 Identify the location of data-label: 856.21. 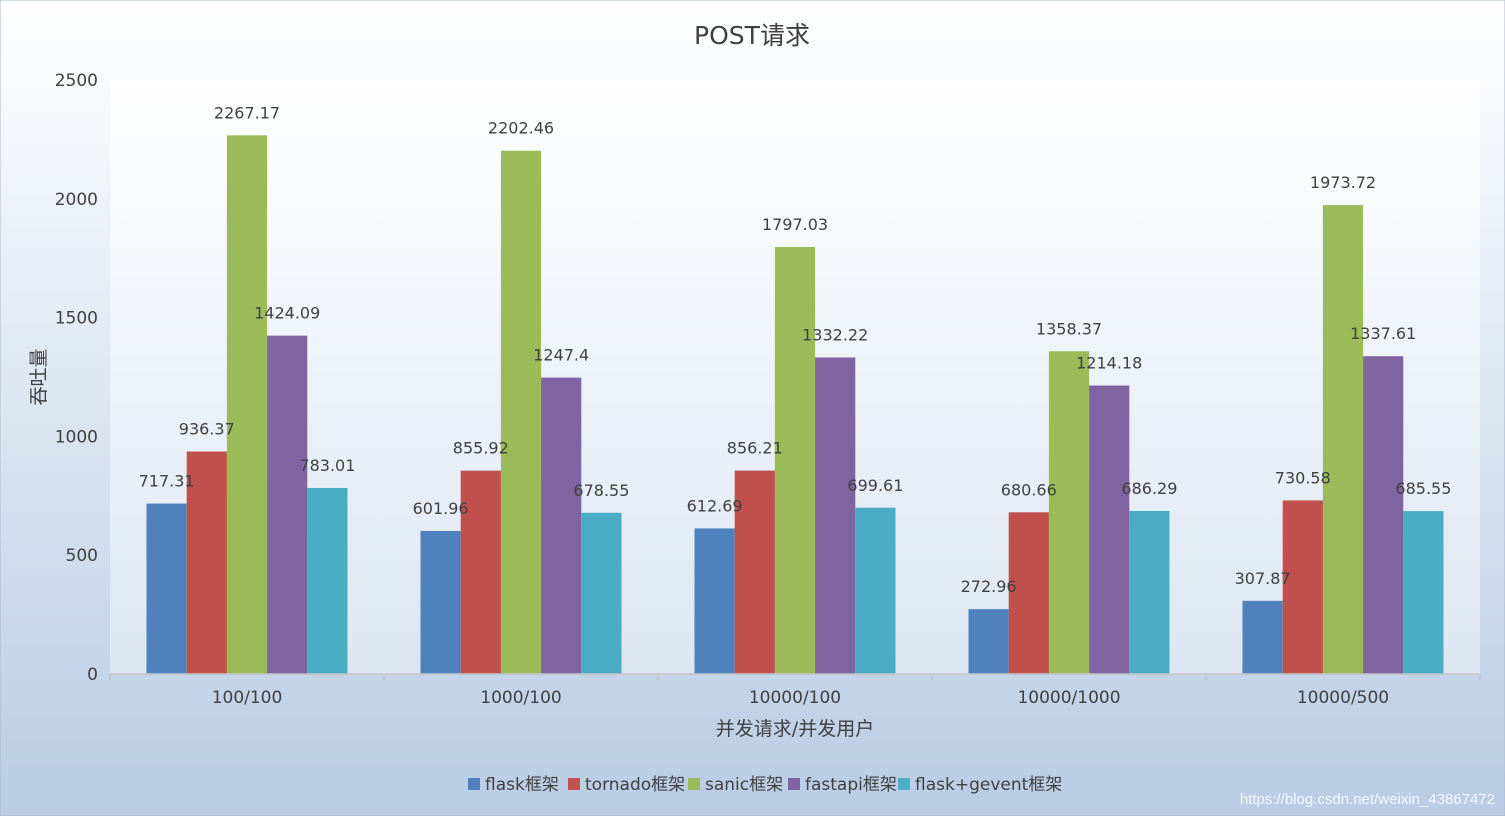
(755, 448).